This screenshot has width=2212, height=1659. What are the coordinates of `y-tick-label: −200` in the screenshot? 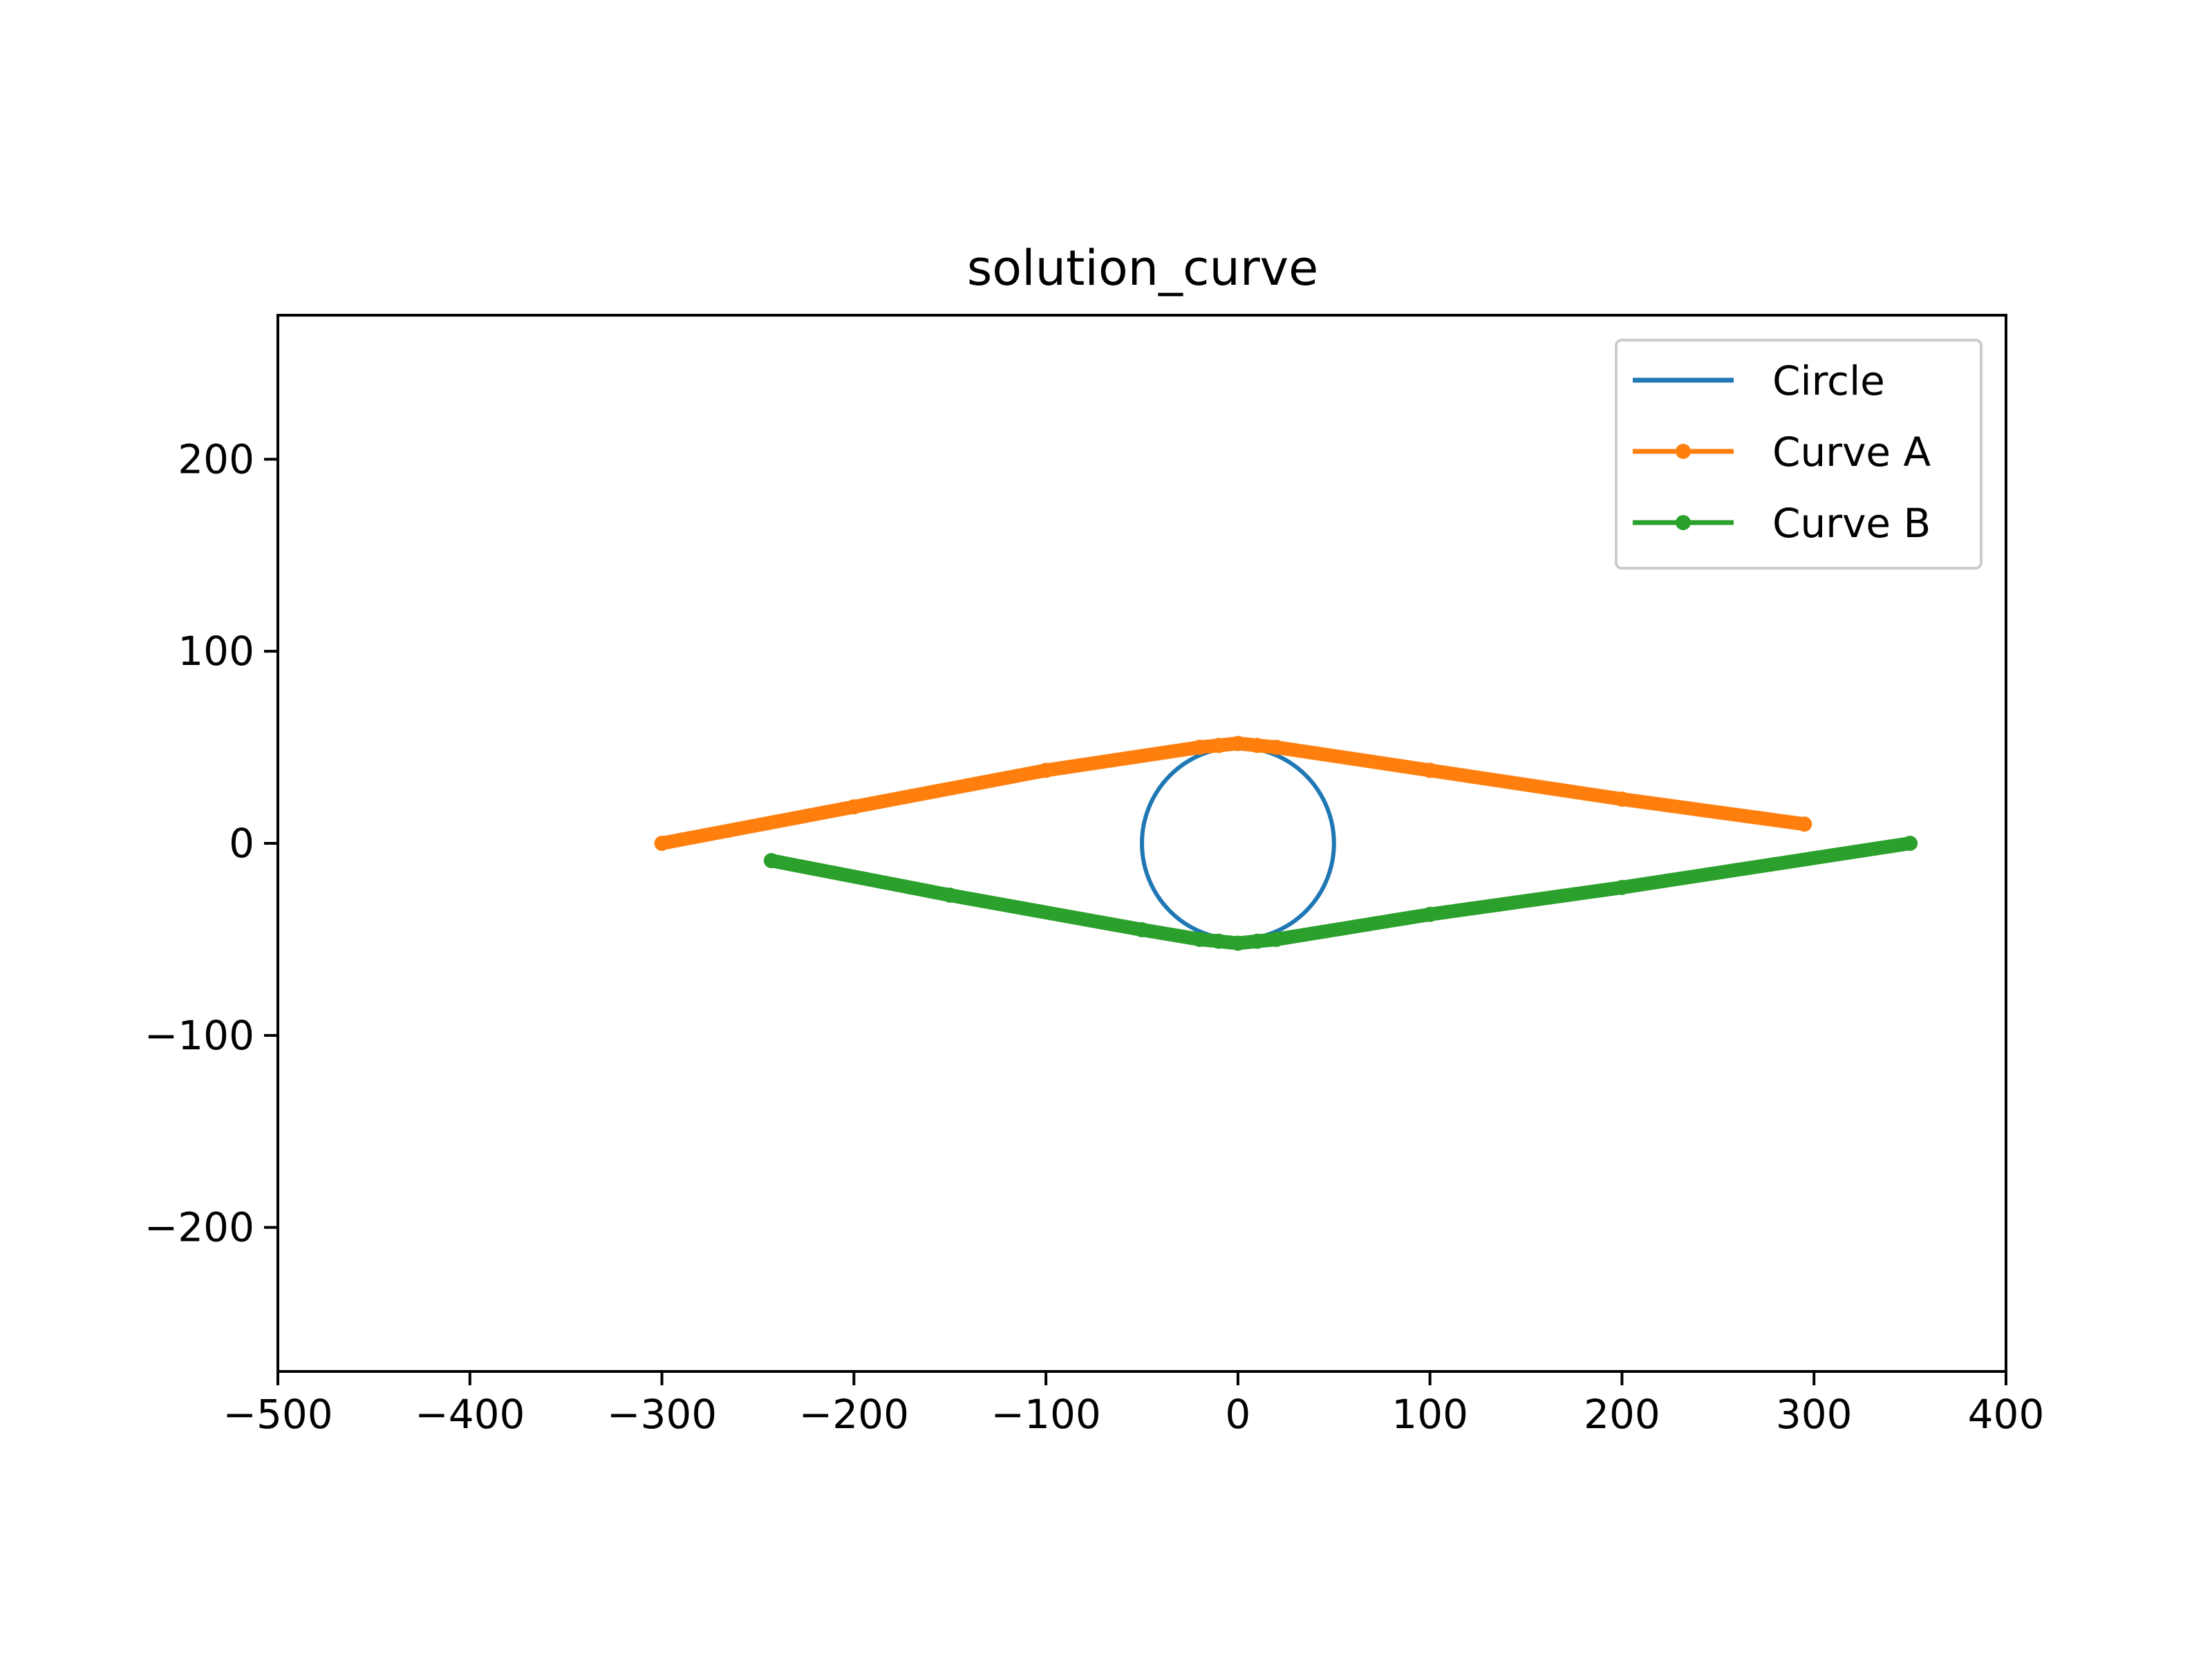 It's located at (199, 1227).